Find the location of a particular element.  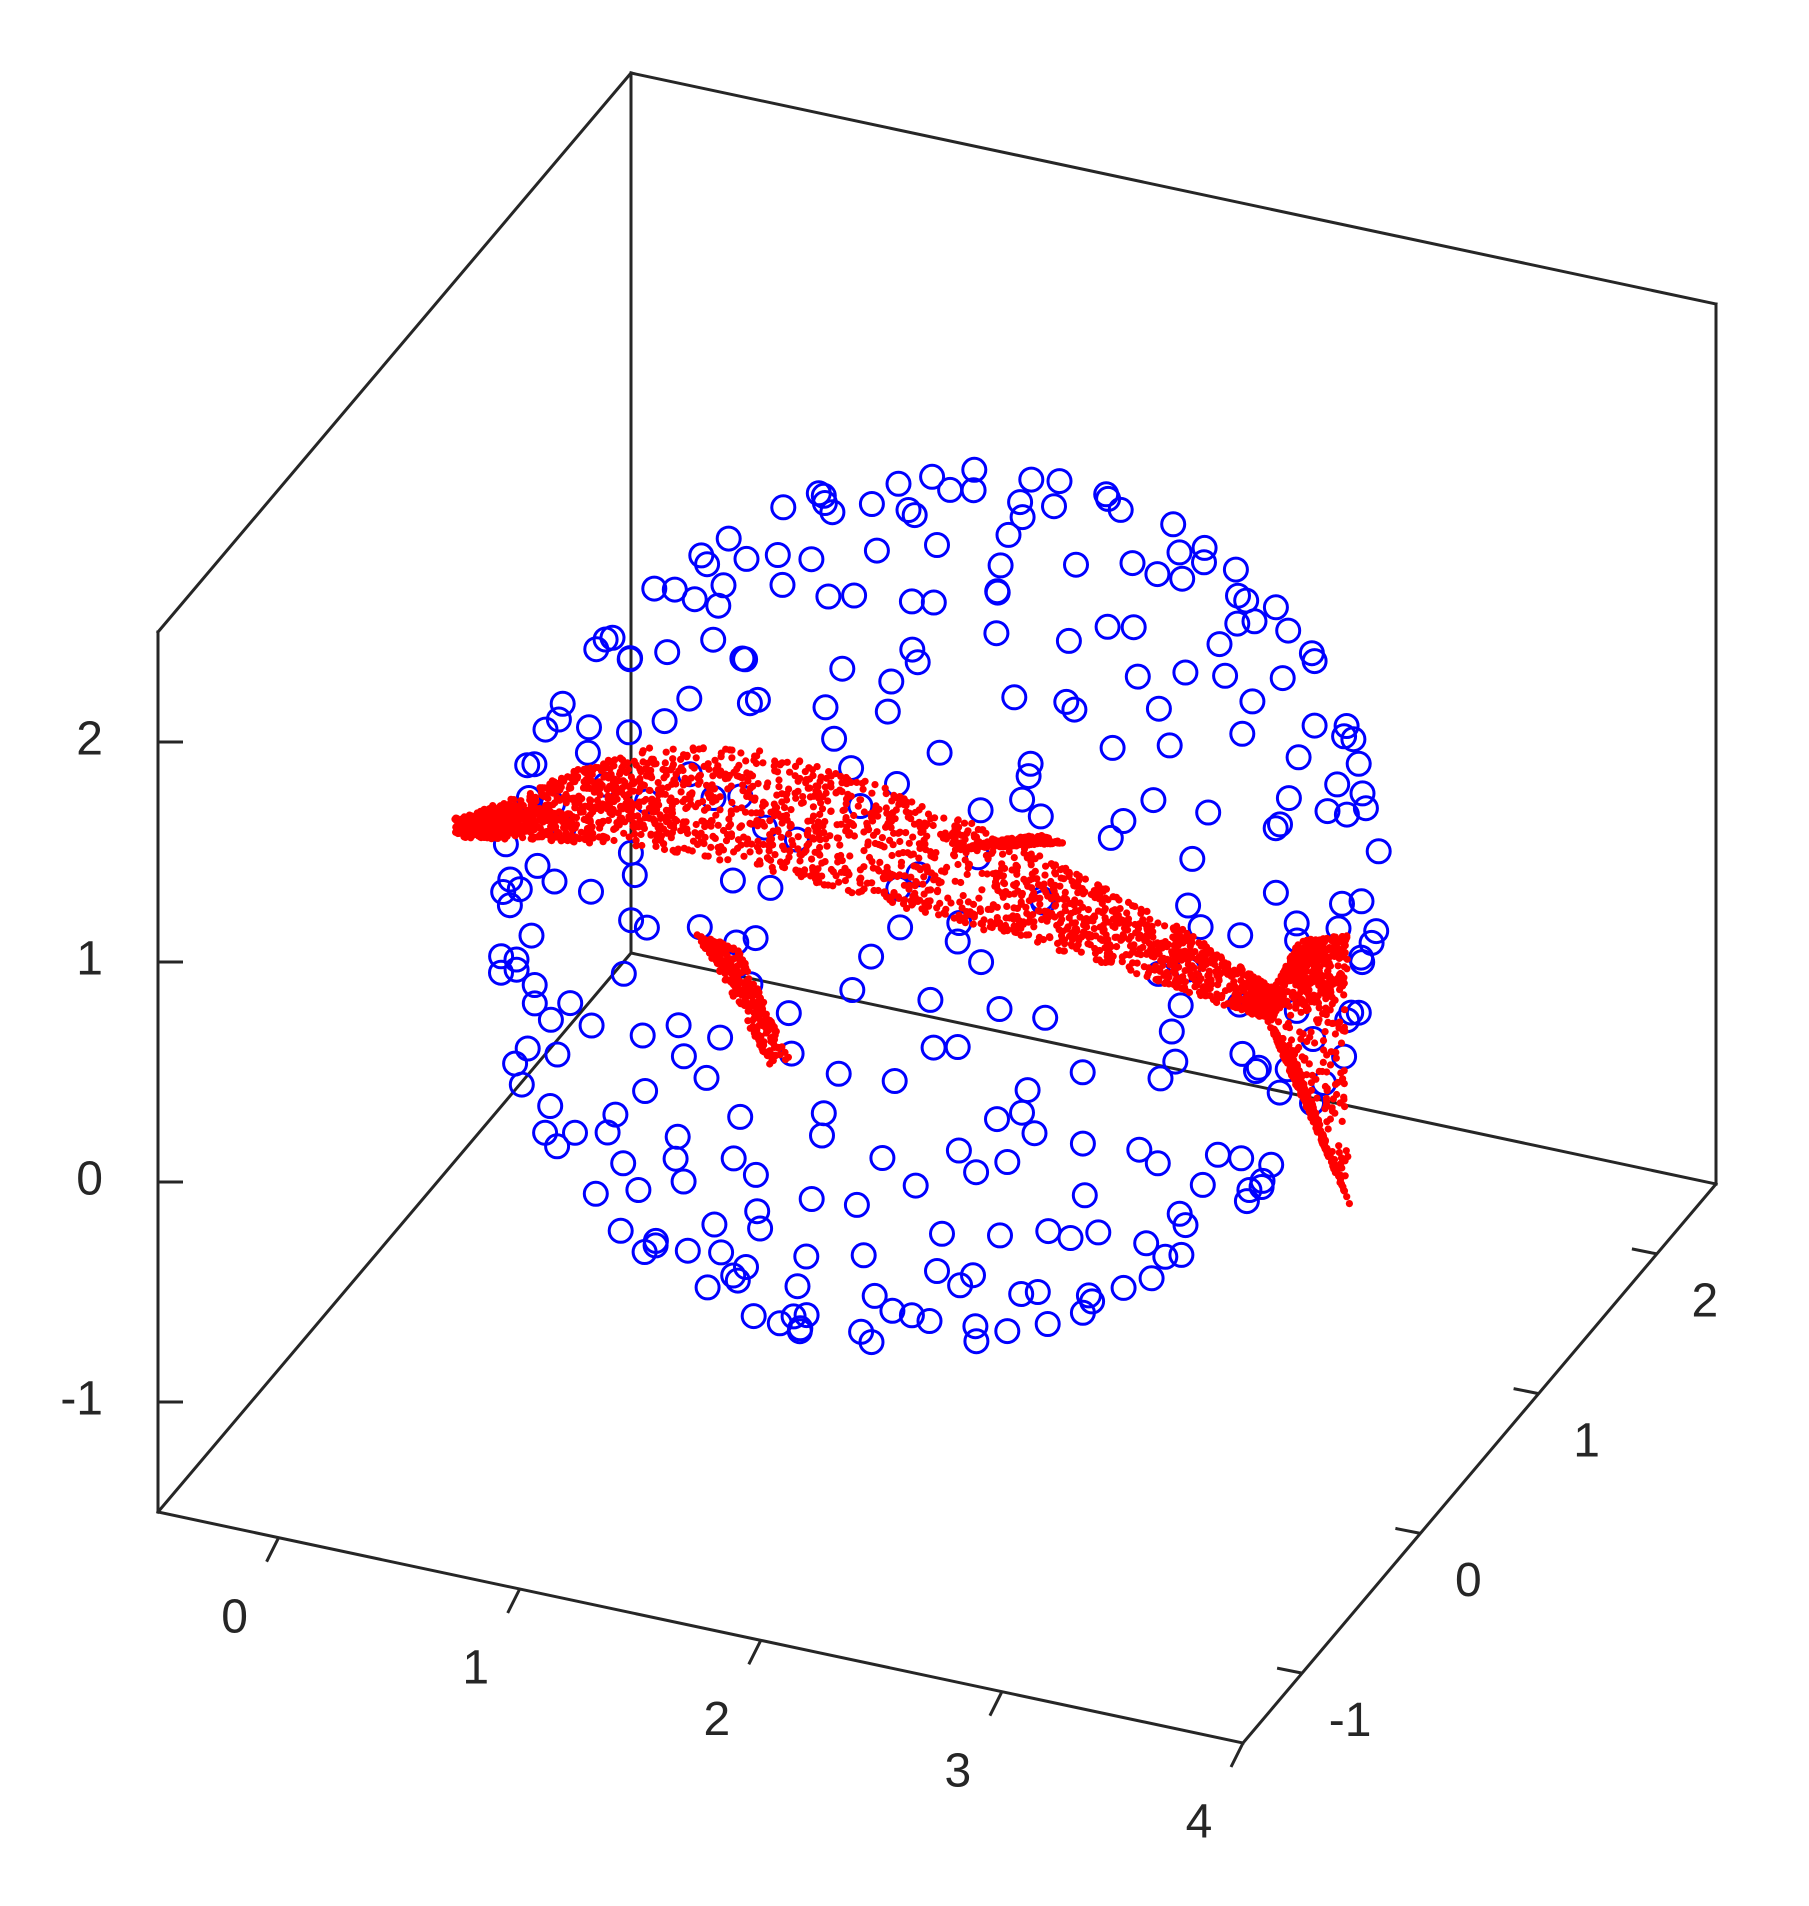

box-edge-back-bottom is located at coordinates (1173, 1068).